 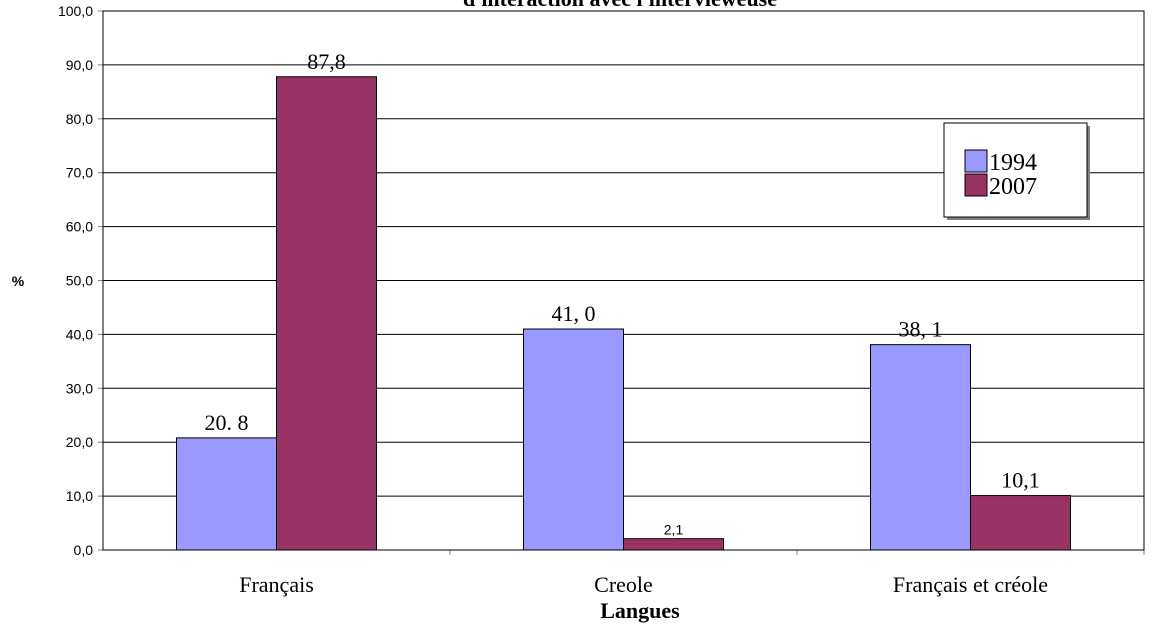 I want to click on legend-label: 1994, so click(x=1013, y=163).